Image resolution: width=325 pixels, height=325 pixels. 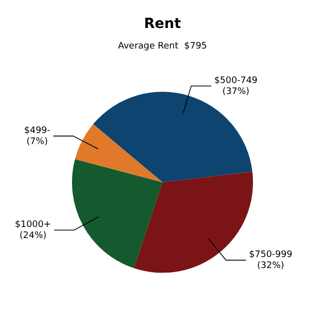 I want to click on data-label: (32%), so click(x=270, y=266).